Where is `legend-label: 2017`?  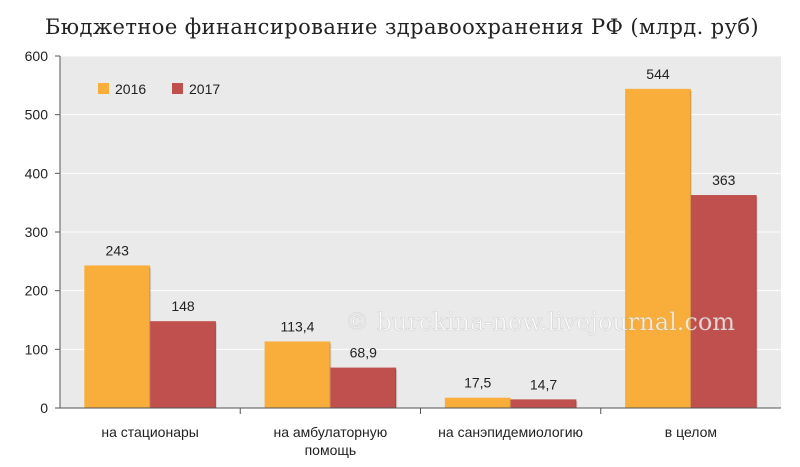
legend-label: 2017 is located at coordinates (204, 89).